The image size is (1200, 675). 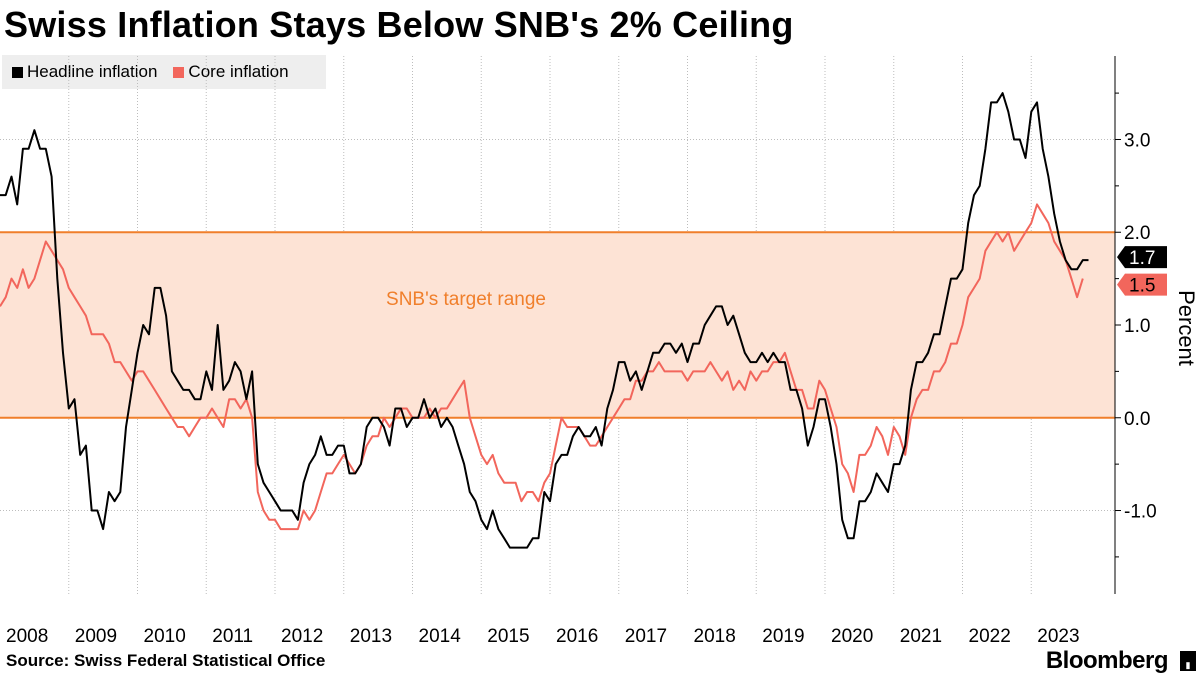 What do you see at coordinates (17, 72) in the screenshot?
I see `legend-swatch-headline` at bounding box center [17, 72].